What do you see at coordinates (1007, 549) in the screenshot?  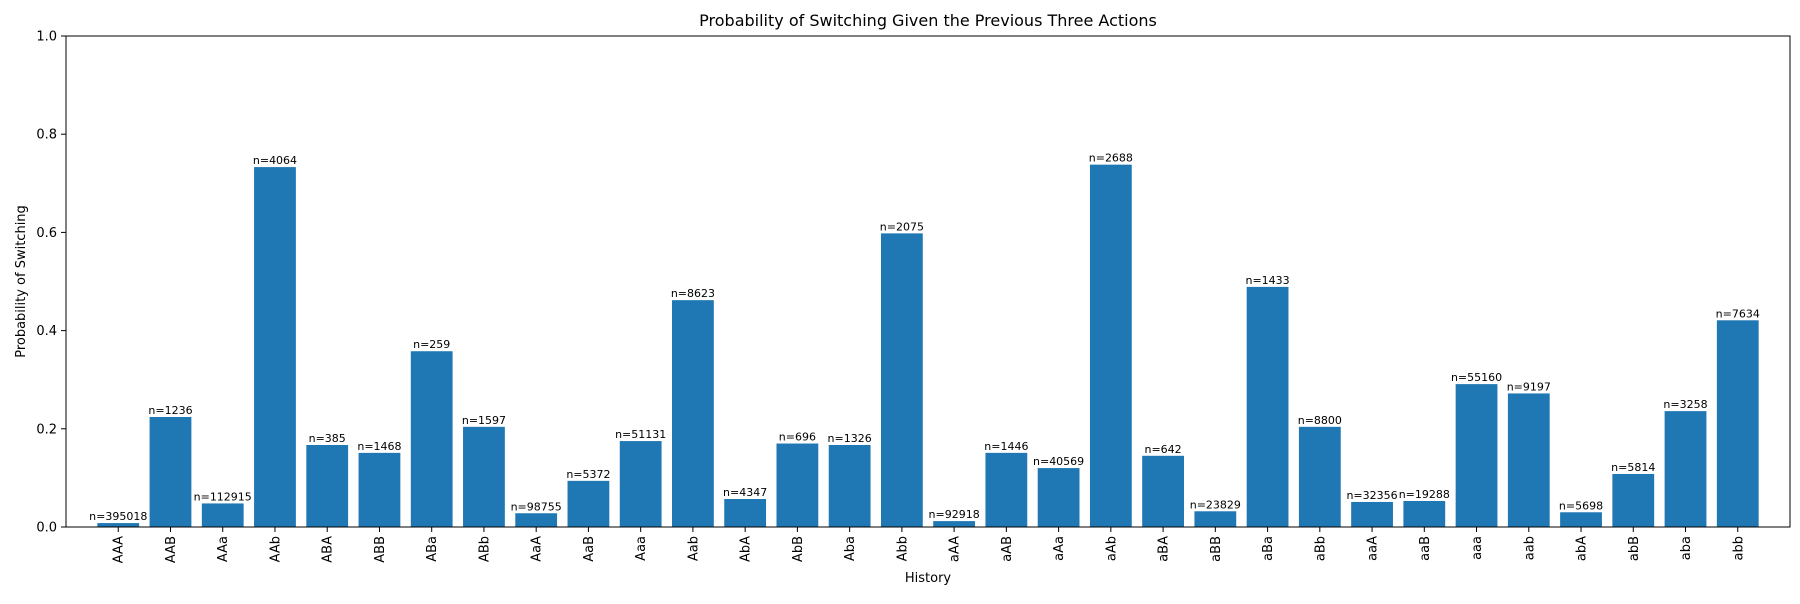 I see `x-tick-label-aAB: aAB` at bounding box center [1007, 549].